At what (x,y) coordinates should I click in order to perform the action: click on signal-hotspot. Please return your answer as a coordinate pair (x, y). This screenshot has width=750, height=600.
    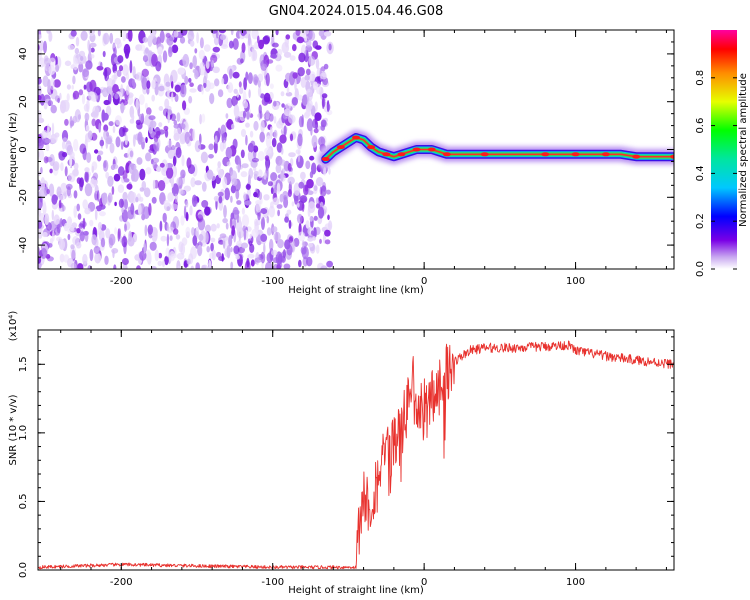
    Looking at the image, I should click on (605, 154).